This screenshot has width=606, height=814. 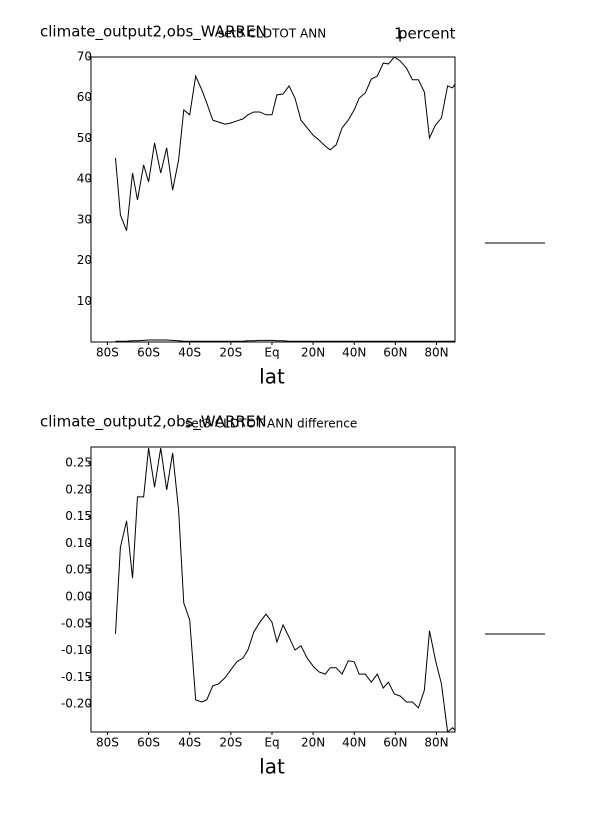 I want to click on y-tick-label: -0.05, so click(x=76, y=623).